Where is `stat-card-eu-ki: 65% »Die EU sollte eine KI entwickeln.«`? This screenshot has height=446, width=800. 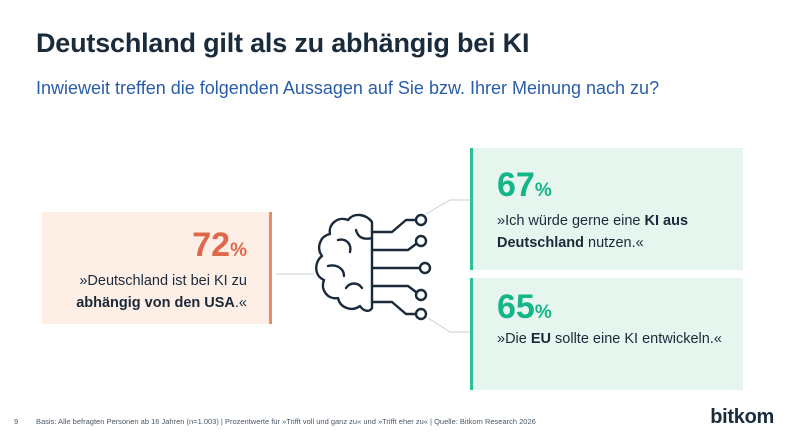
stat-card-eu-ki: 65% »Die EU sollte eine KI entwickeln.« is located at coordinates (606, 334).